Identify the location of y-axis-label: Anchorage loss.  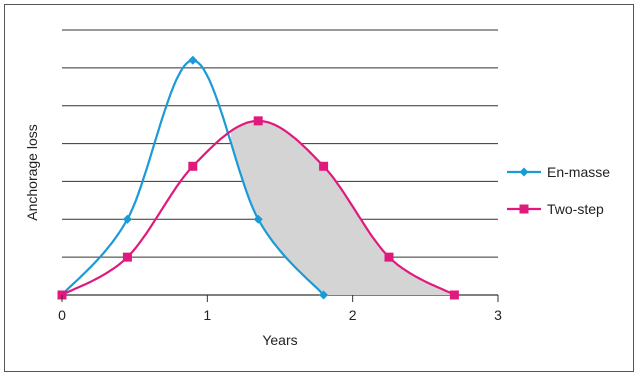
(32, 172).